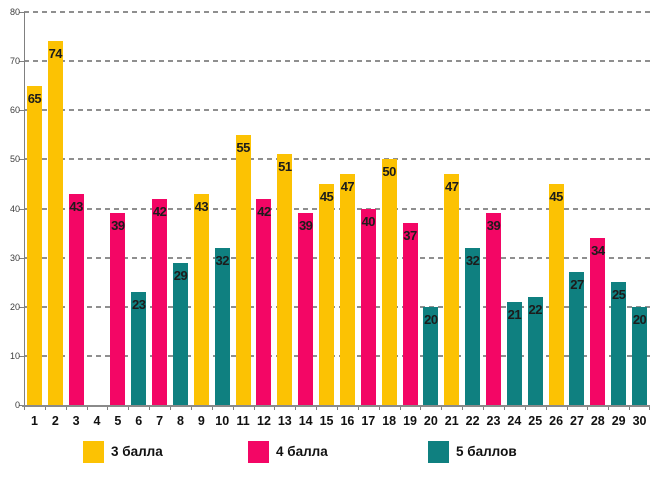 Image resolution: width=650 pixels, height=490 pixels. Describe the element at coordinates (118, 421) in the screenshot. I see `x-axis-label-5: 5` at that location.